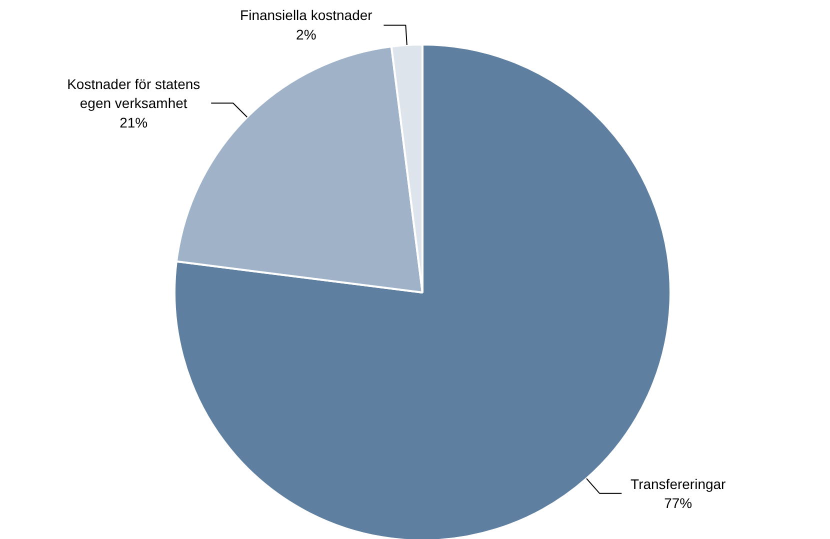 This screenshot has height=539, width=830. I want to click on data-label: 21%, so click(134, 122).